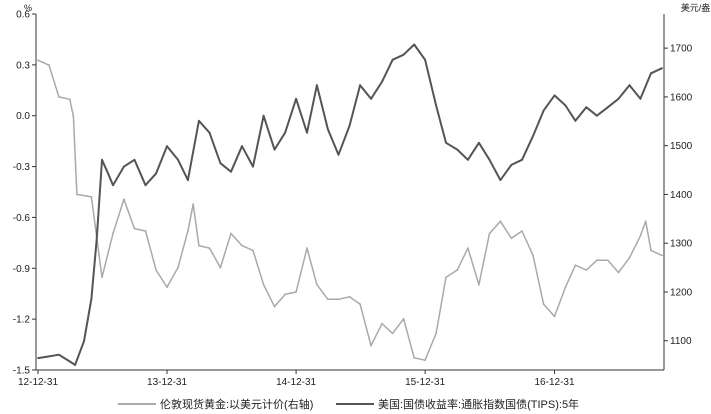  I want to click on left-axis-unit: %, so click(28, 8).